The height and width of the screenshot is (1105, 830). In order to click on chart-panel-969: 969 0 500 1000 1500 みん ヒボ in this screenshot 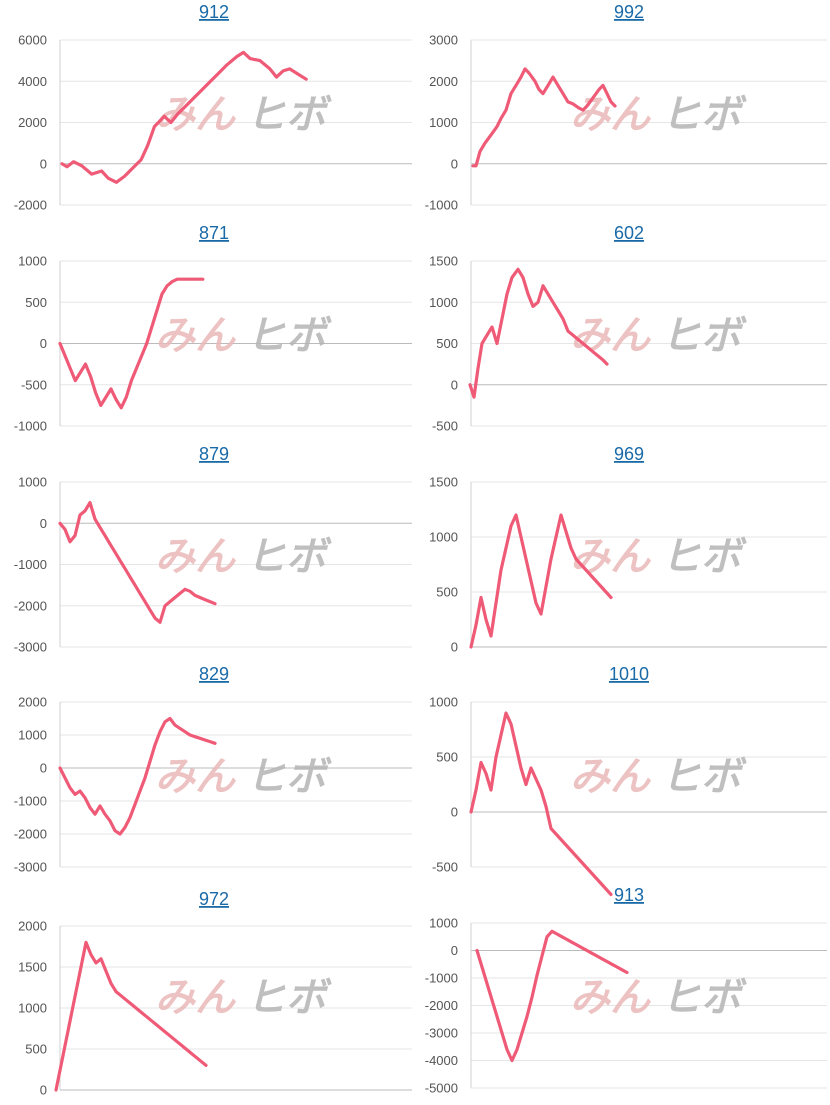, I will do `click(622, 552)`.